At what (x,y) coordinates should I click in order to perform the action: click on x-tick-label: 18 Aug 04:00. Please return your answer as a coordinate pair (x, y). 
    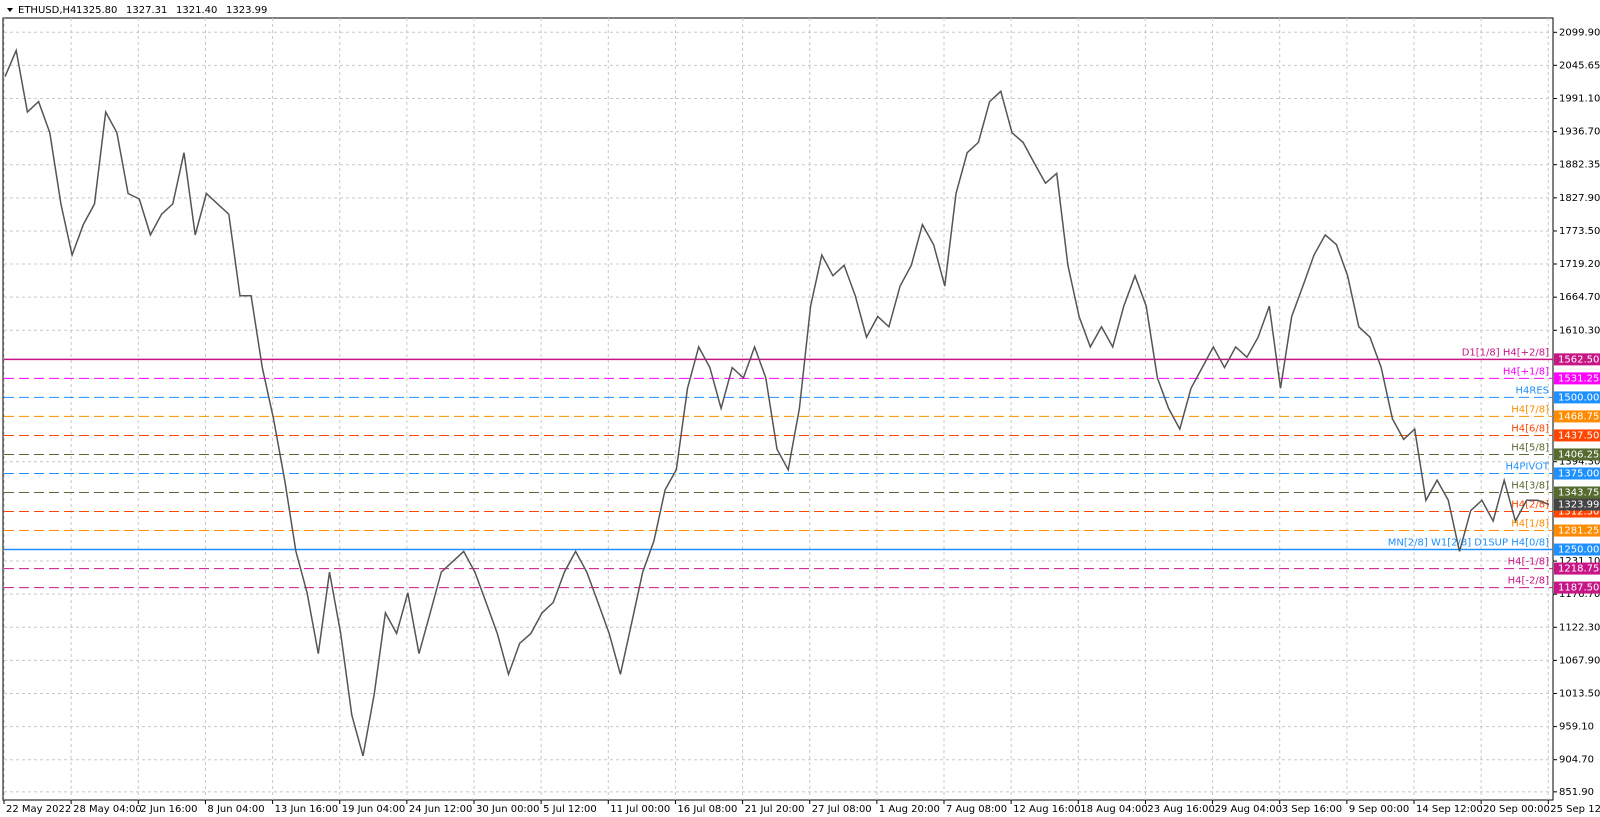
    Looking at the image, I should click on (1113, 809).